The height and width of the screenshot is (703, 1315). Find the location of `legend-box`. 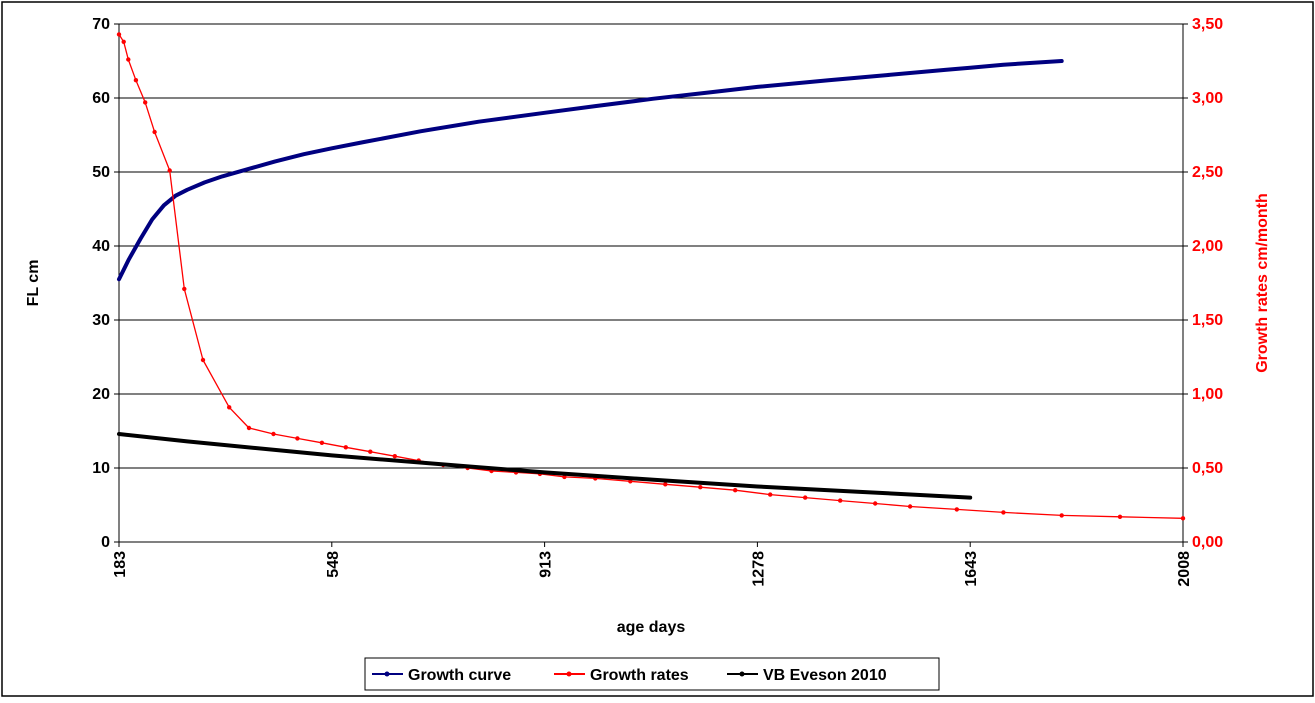

legend-box is located at coordinates (652, 674).